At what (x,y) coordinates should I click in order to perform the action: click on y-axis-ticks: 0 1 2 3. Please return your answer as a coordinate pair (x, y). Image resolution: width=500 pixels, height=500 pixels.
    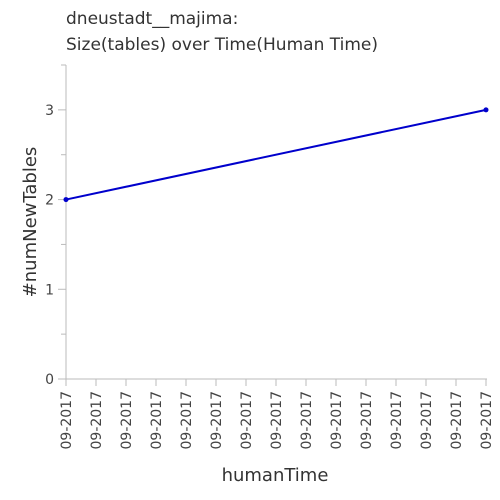
    Looking at the image, I should click on (55, 226).